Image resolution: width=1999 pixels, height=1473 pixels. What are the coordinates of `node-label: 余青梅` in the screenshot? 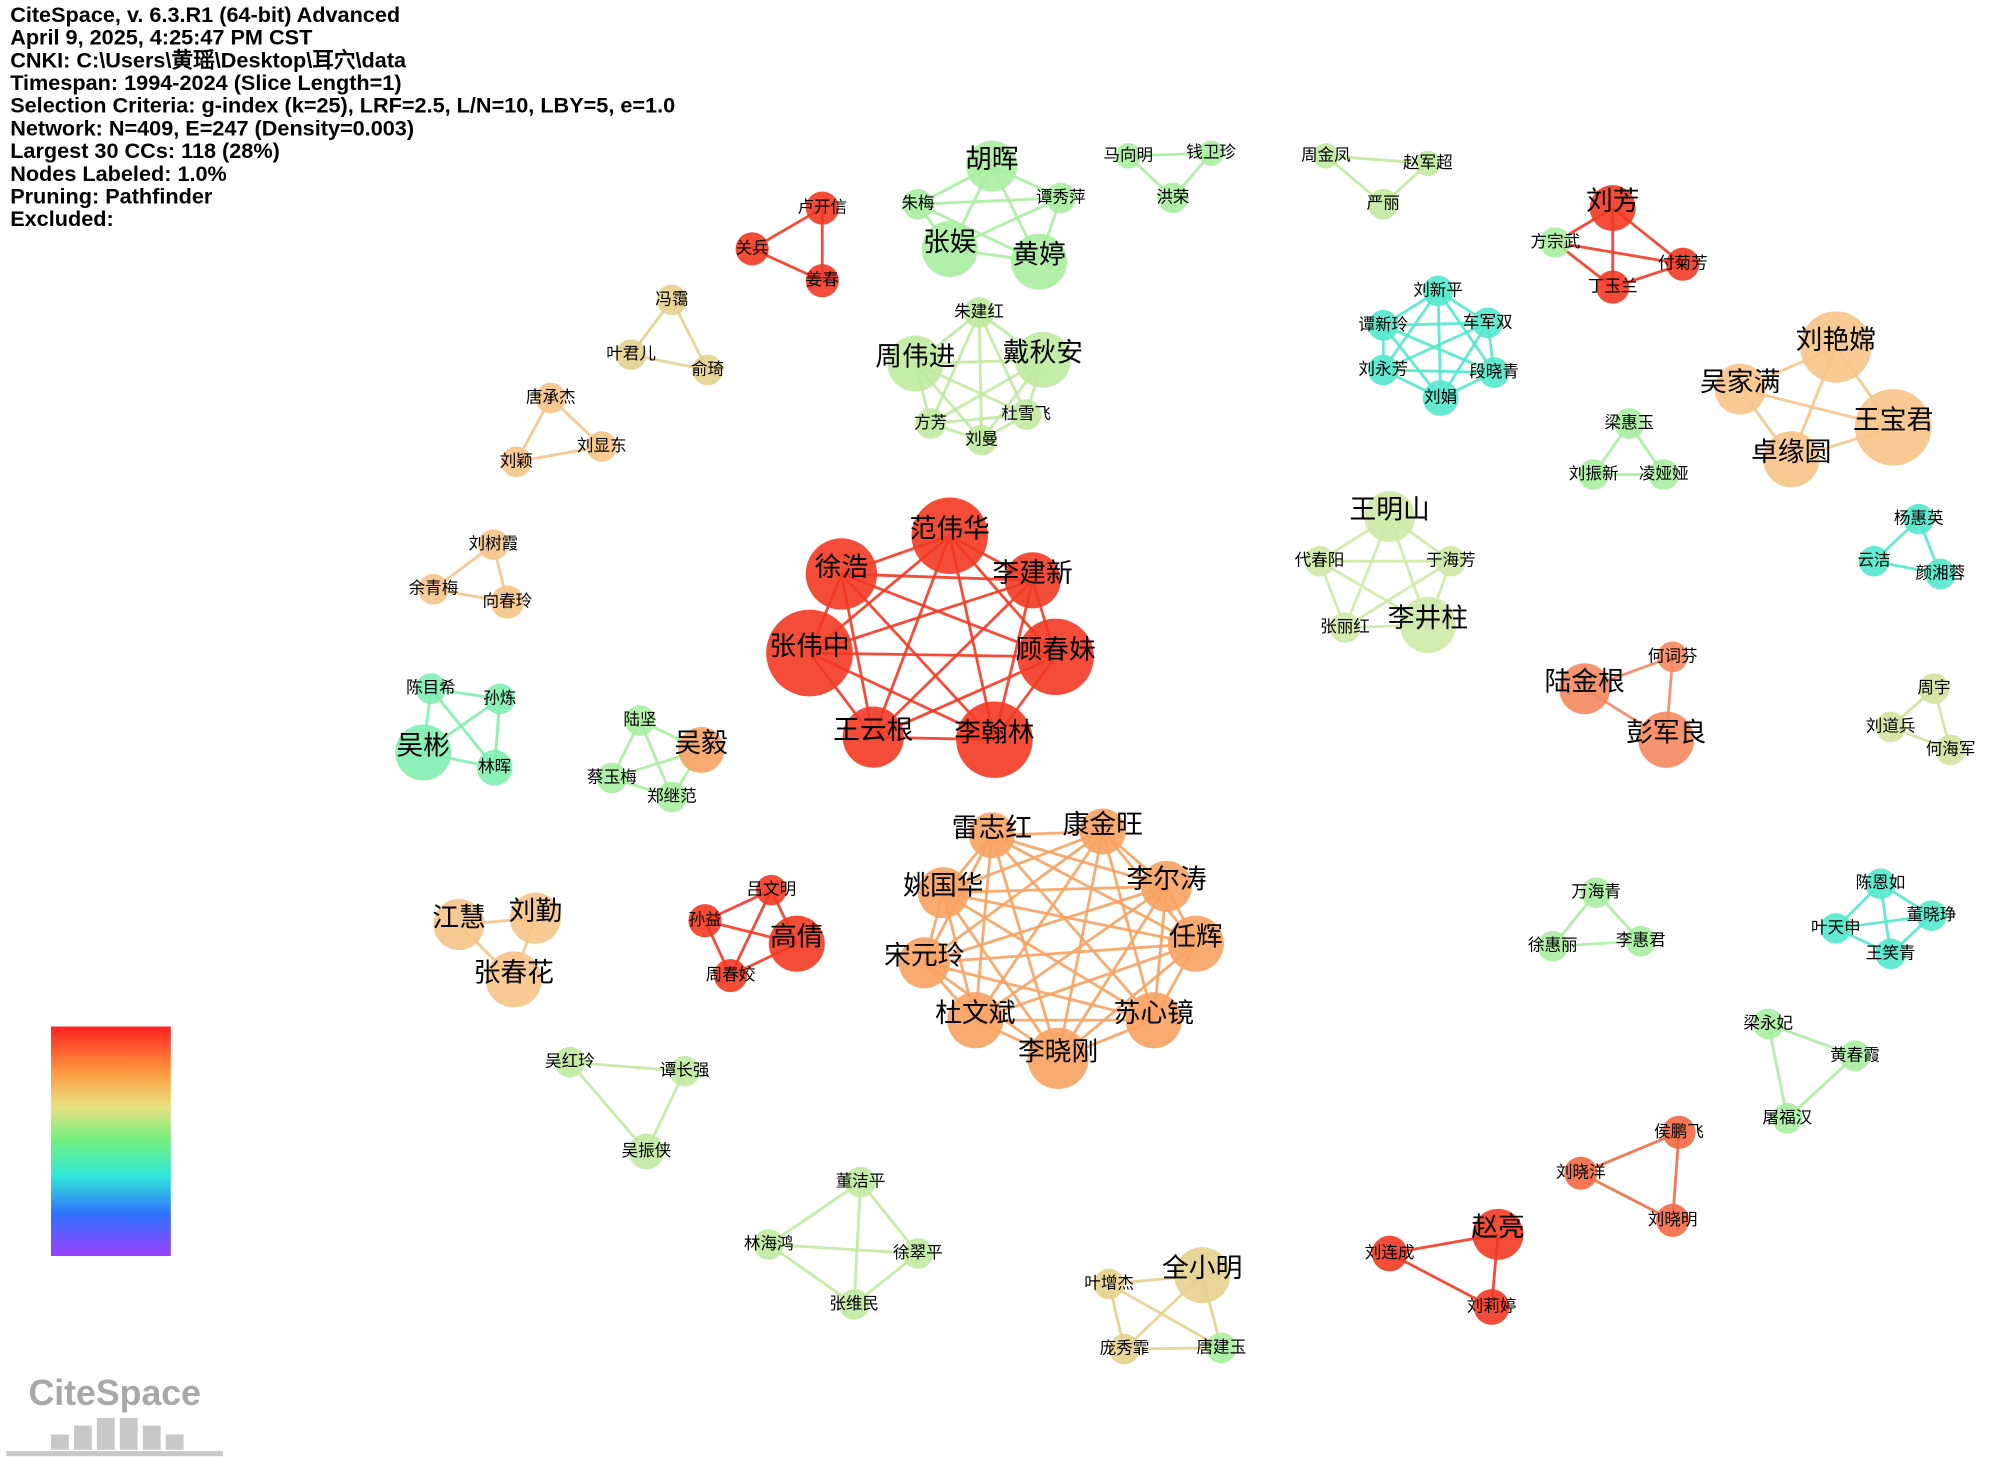 It's located at (434, 588).